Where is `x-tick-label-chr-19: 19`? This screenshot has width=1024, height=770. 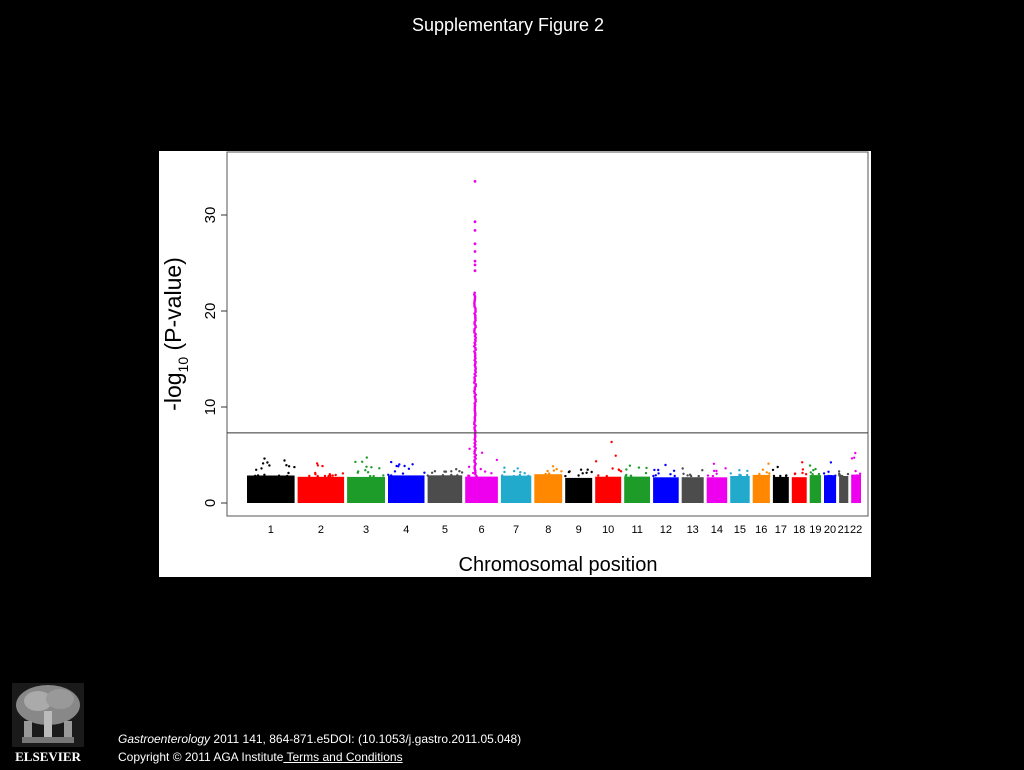 x-tick-label-chr-19: 19 is located at coordinates (815, 530).